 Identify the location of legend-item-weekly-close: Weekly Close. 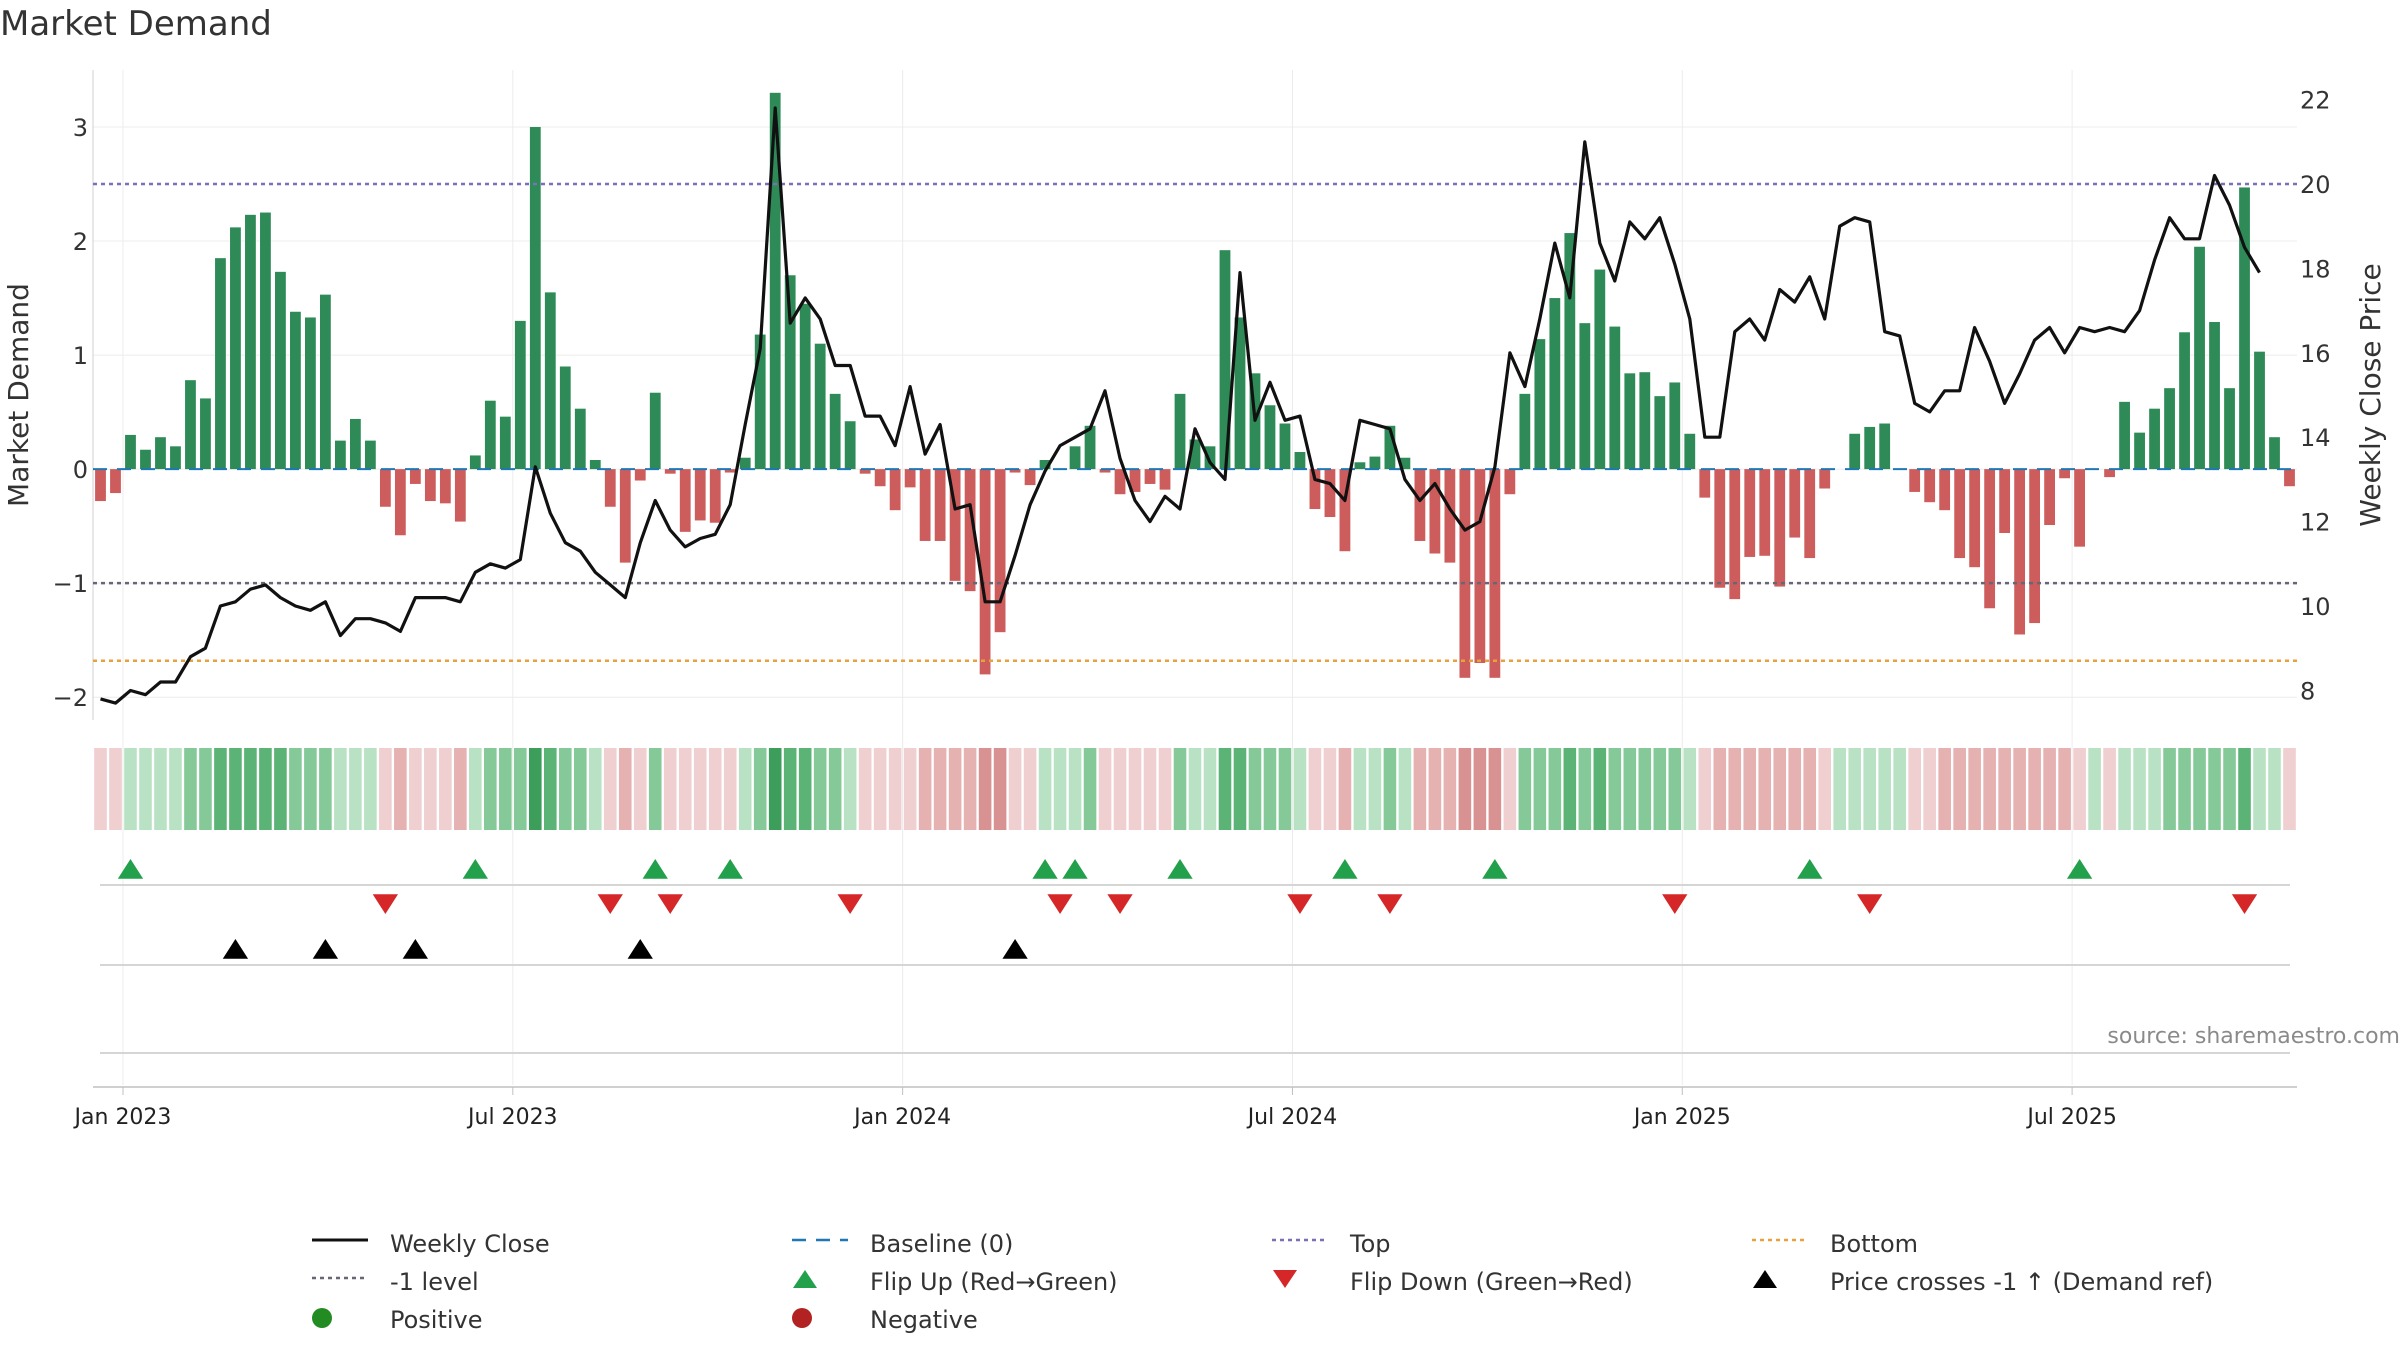
(430, 1244).